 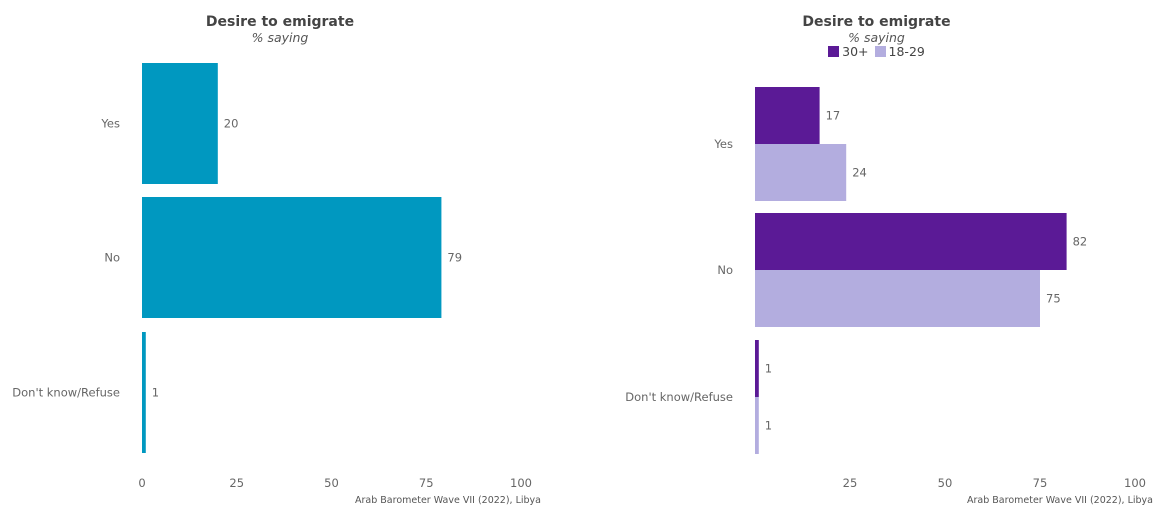 I want to click on legend-item-30-plus: 30+, so click(x=848, y=51).